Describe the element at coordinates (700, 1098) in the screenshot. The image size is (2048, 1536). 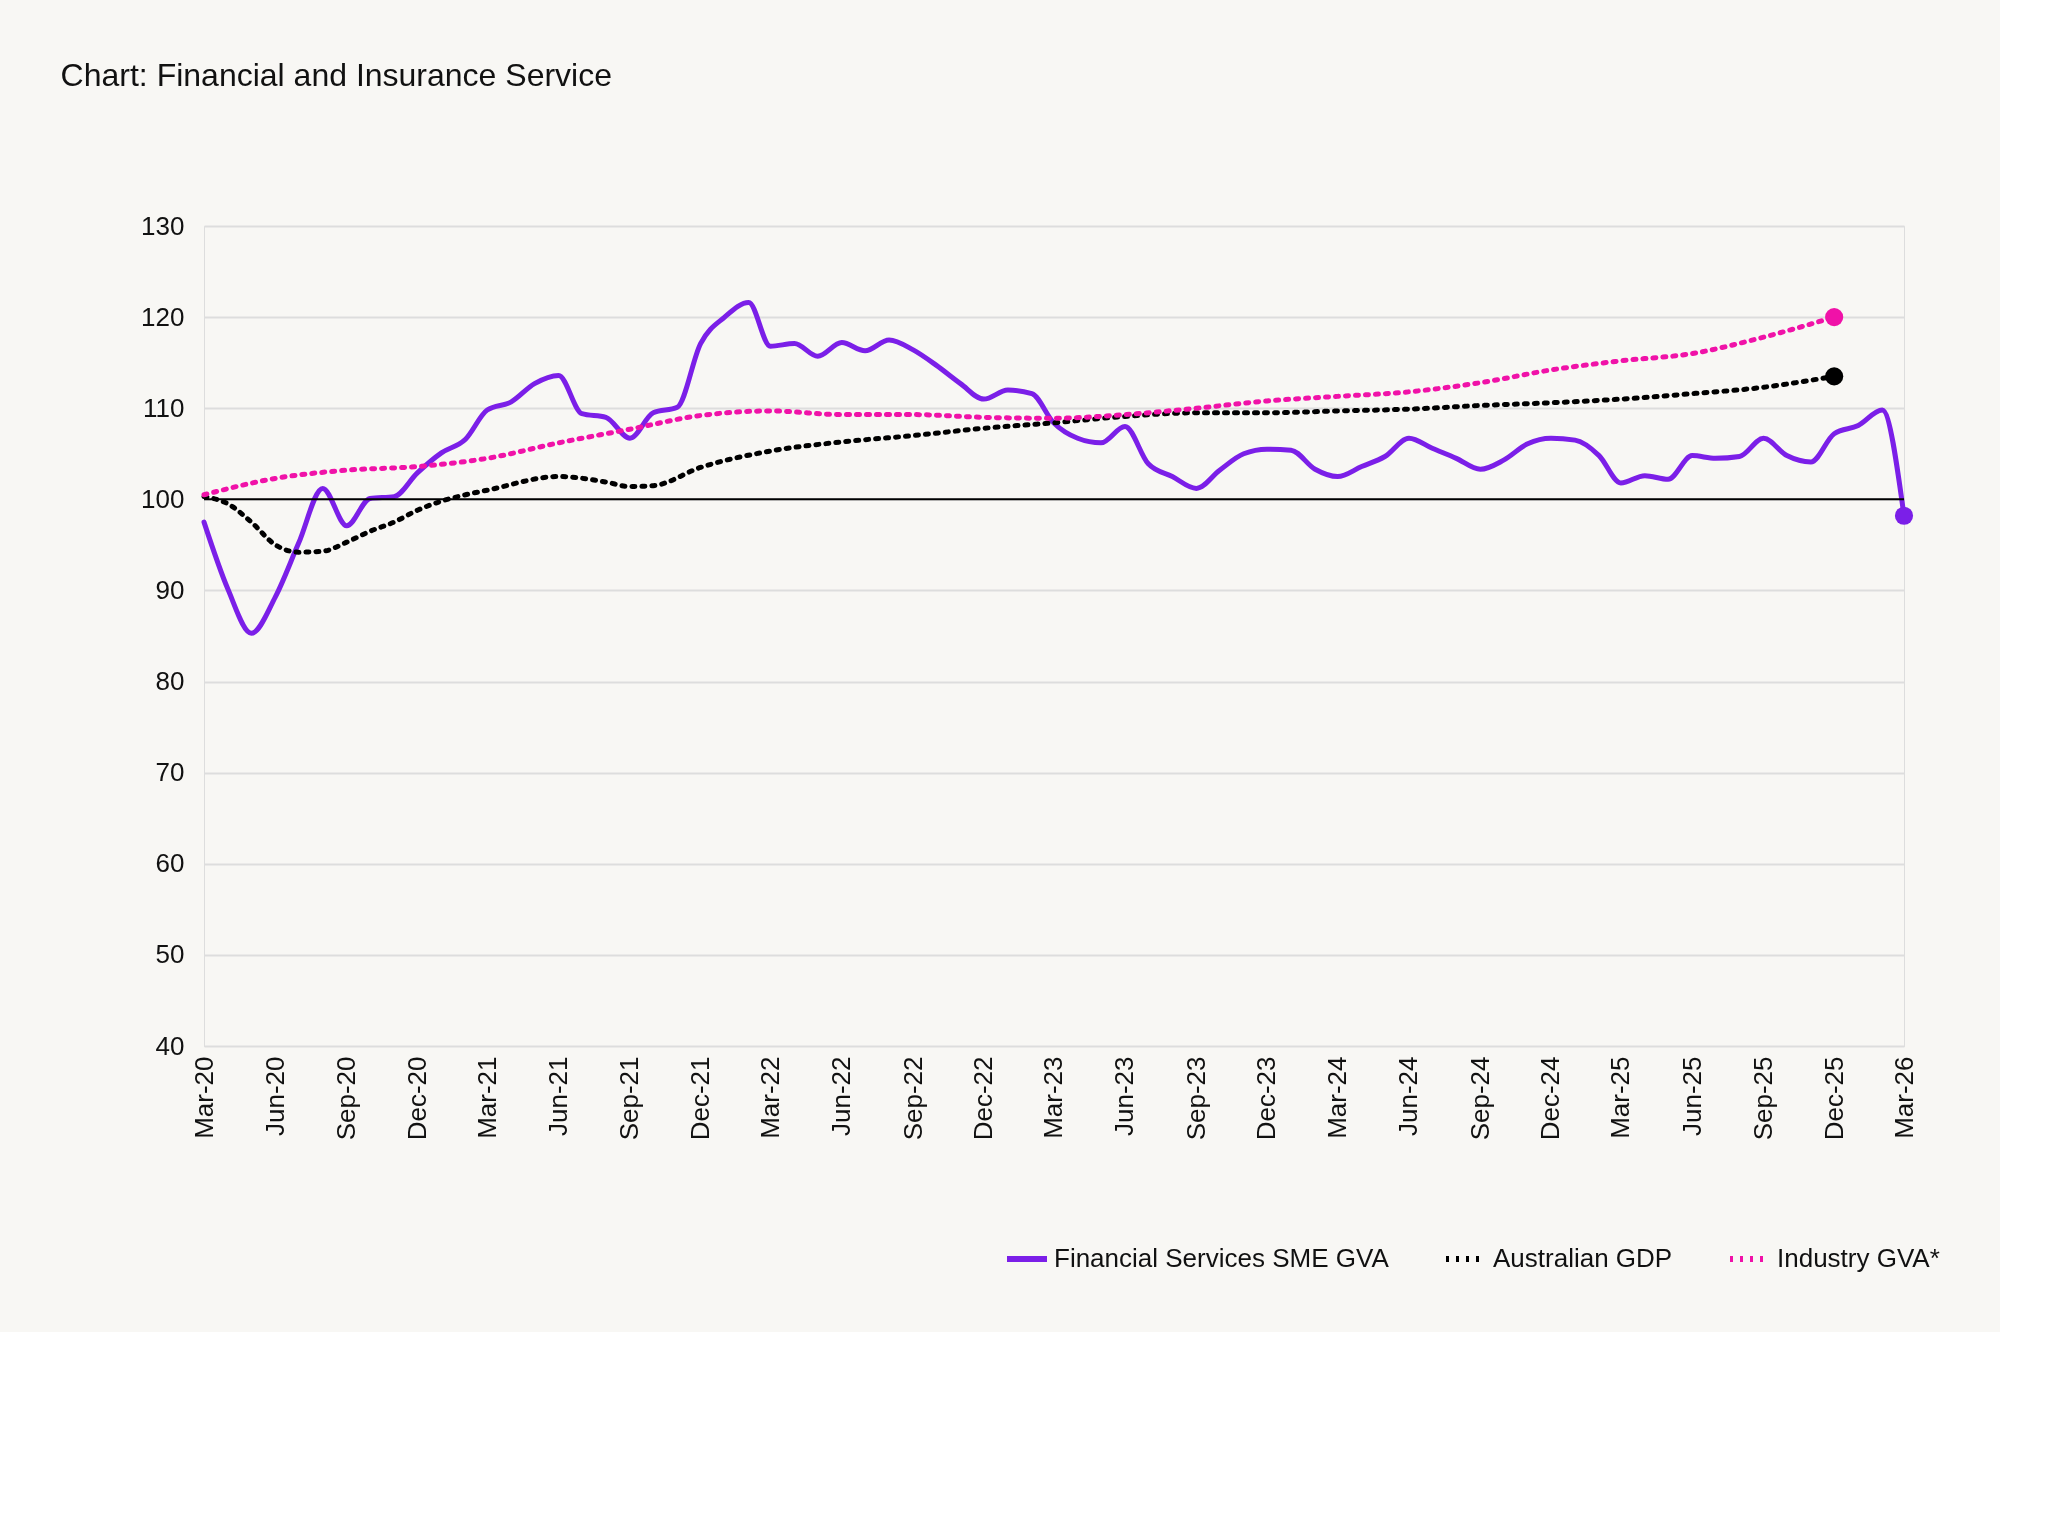
I see `x-tick-label: Dec-21` at that location.